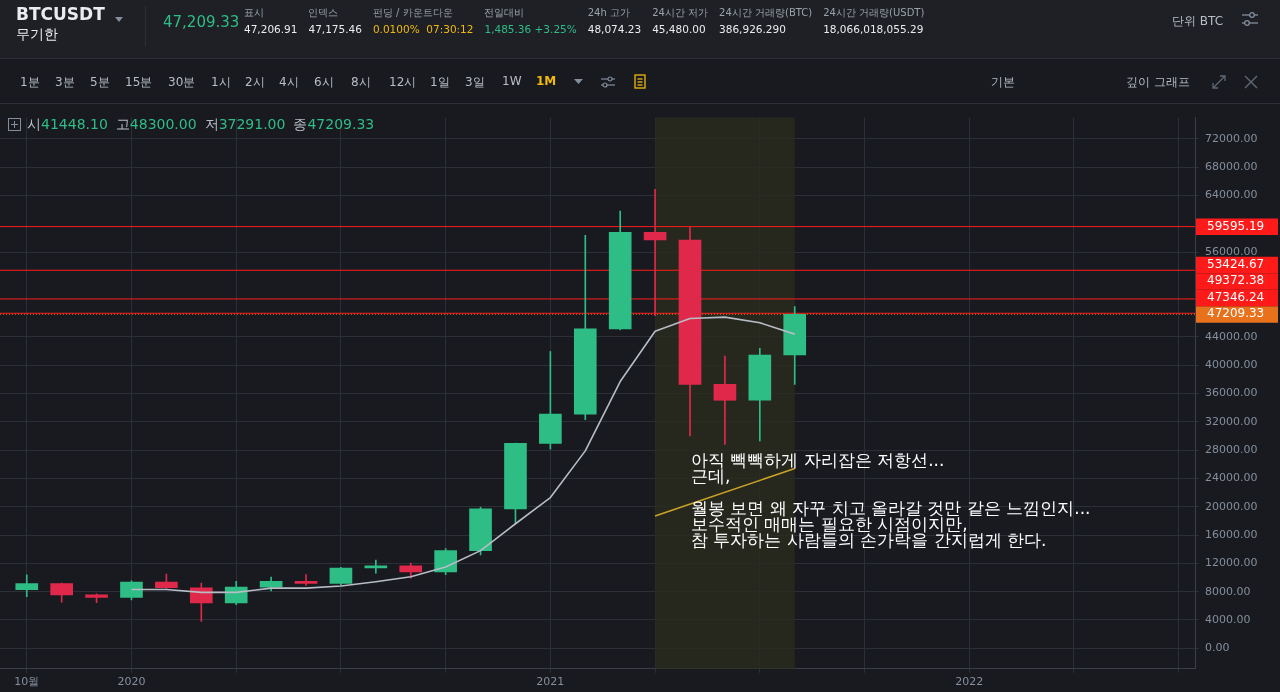 Image resolution: width=1280 pixels, height=692 pixels. Describe the element at coordinates (65, 82) in the screenshot. I see `text: 3분` at that location.